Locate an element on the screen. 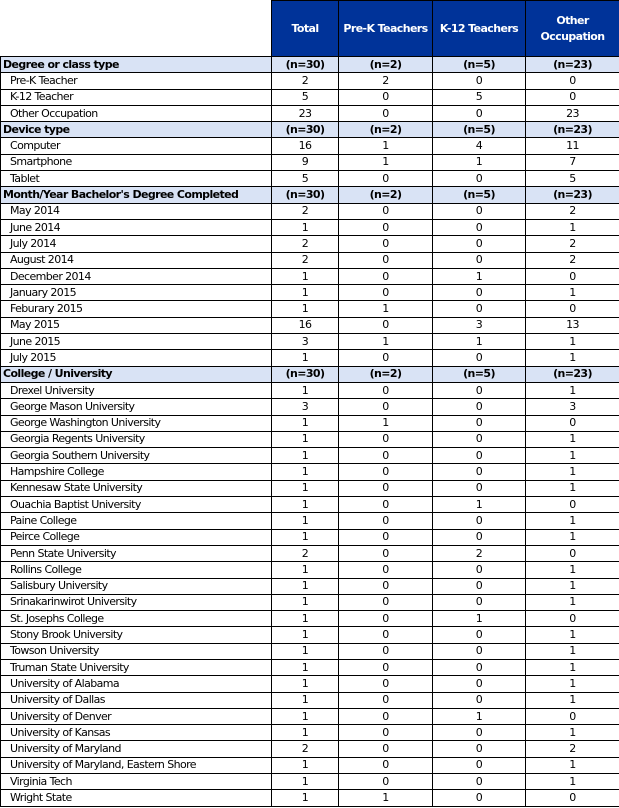  table-row: K-12 Teacher 5 0 5 0 is located at coordinates (309, 97).